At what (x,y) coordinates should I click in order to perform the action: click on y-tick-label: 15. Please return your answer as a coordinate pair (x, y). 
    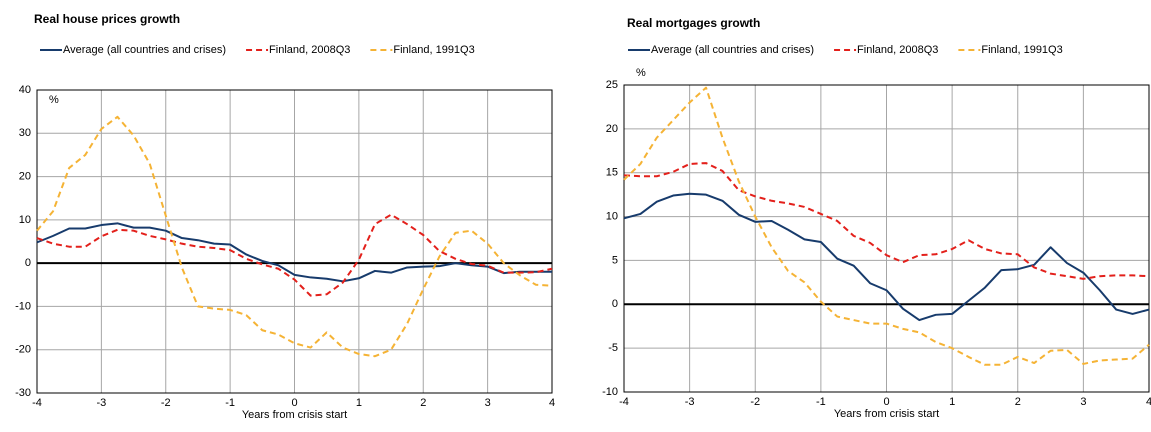
    Looking at the image, I should click on (612, 173).